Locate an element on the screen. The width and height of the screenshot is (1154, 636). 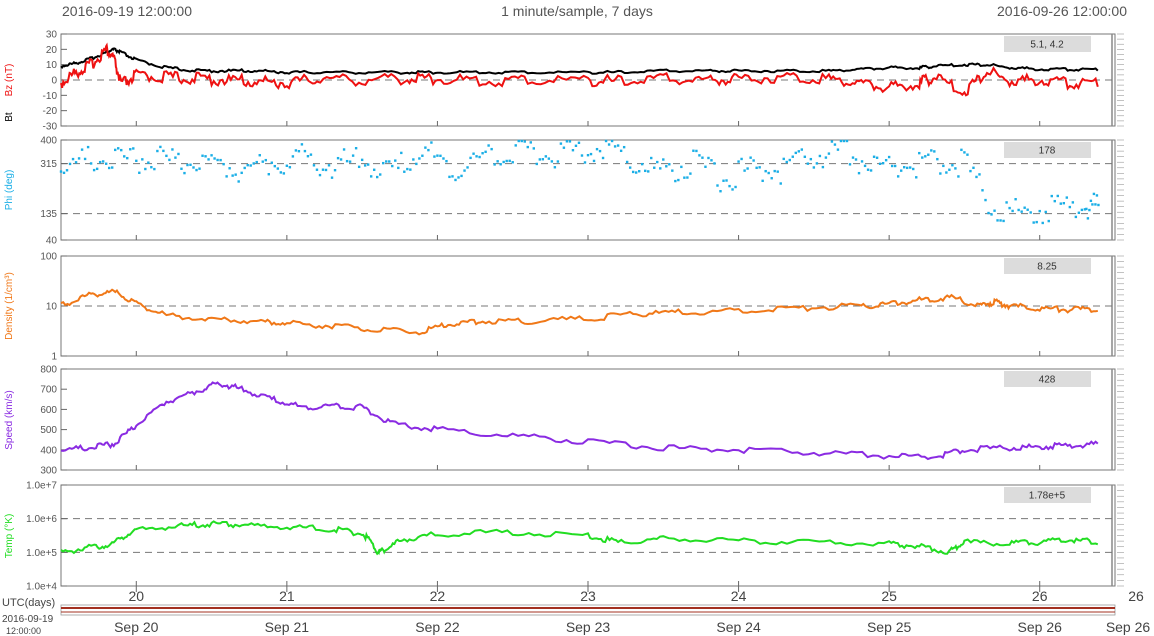
end-time-label: 2016-09-26 12:00:00 is located at coordinates (1062, 11).